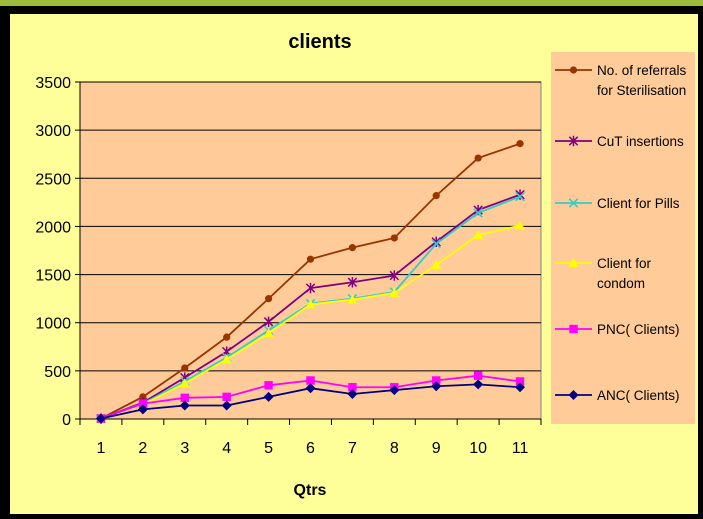  I want to click on y-tick-label: 2500, so click(53, 179).